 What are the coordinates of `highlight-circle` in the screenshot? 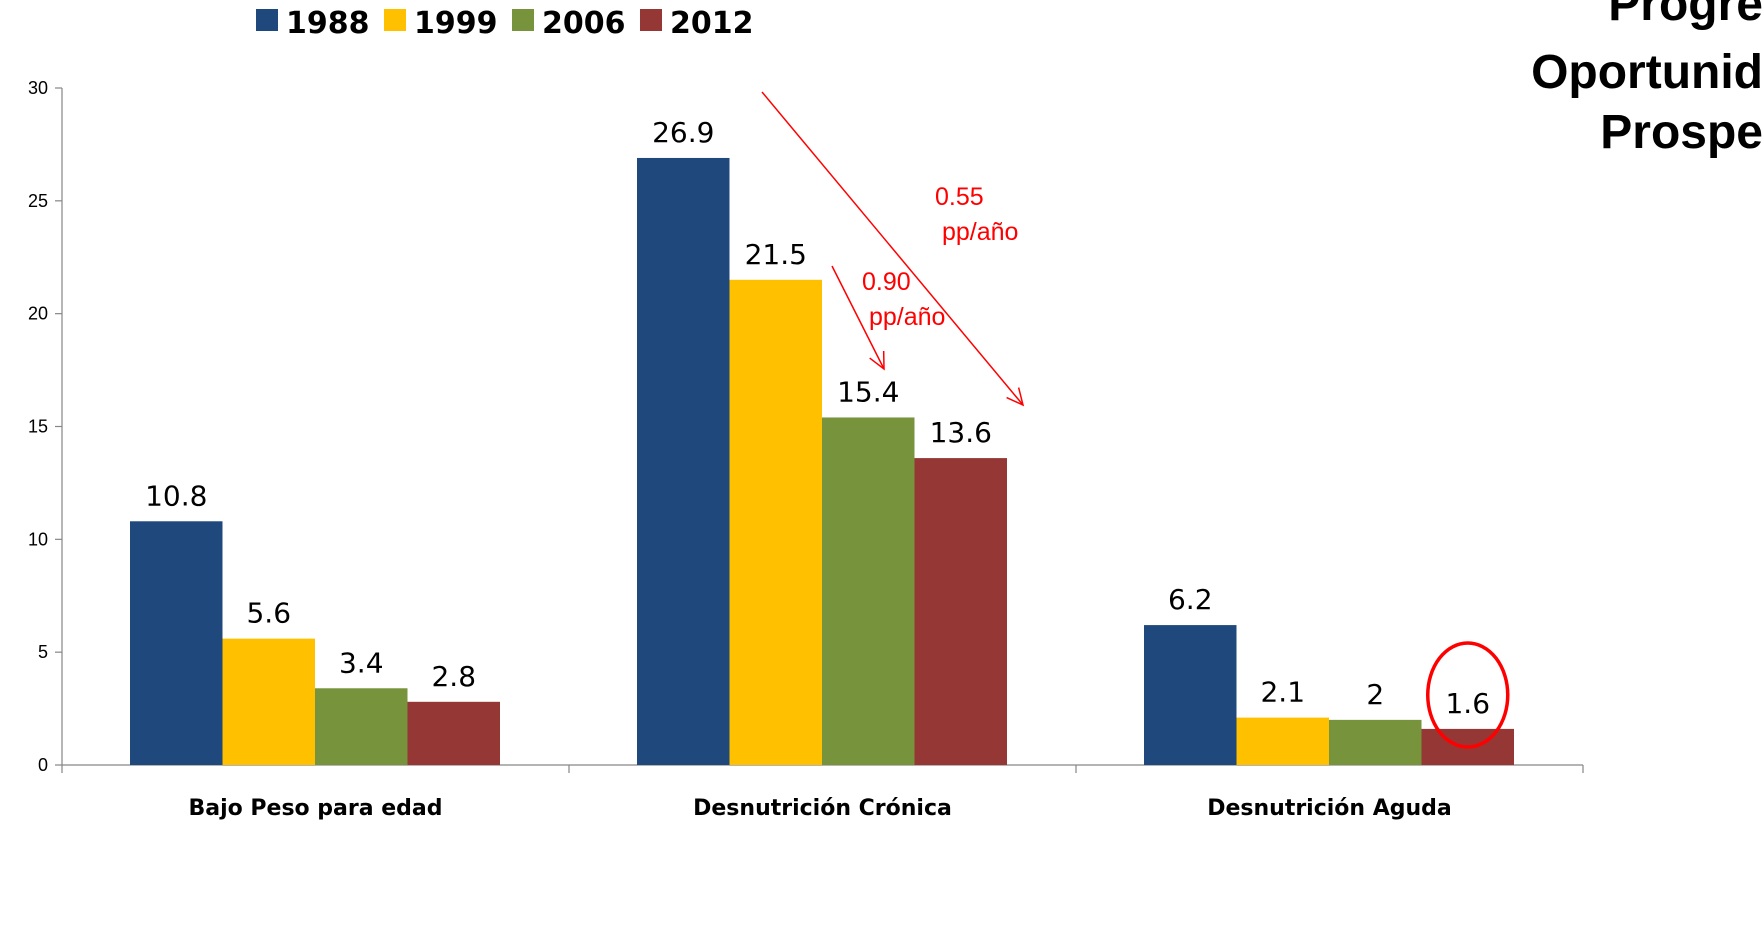 It's located at (1468, 695).